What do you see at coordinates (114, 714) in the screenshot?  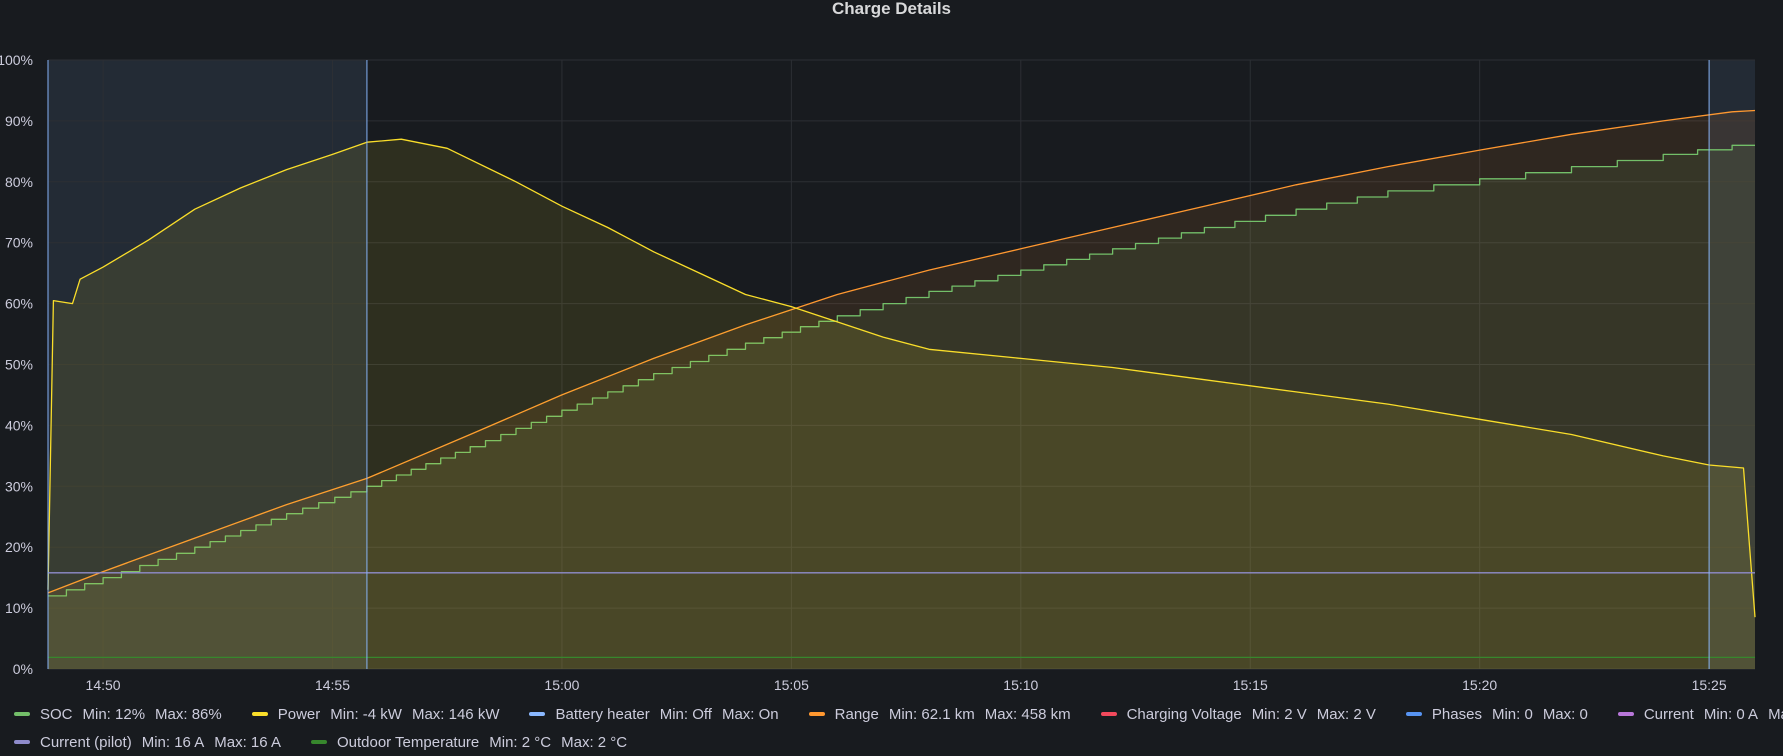 I see `legend-min: Min: 12%` at bounding box center [114, 714].